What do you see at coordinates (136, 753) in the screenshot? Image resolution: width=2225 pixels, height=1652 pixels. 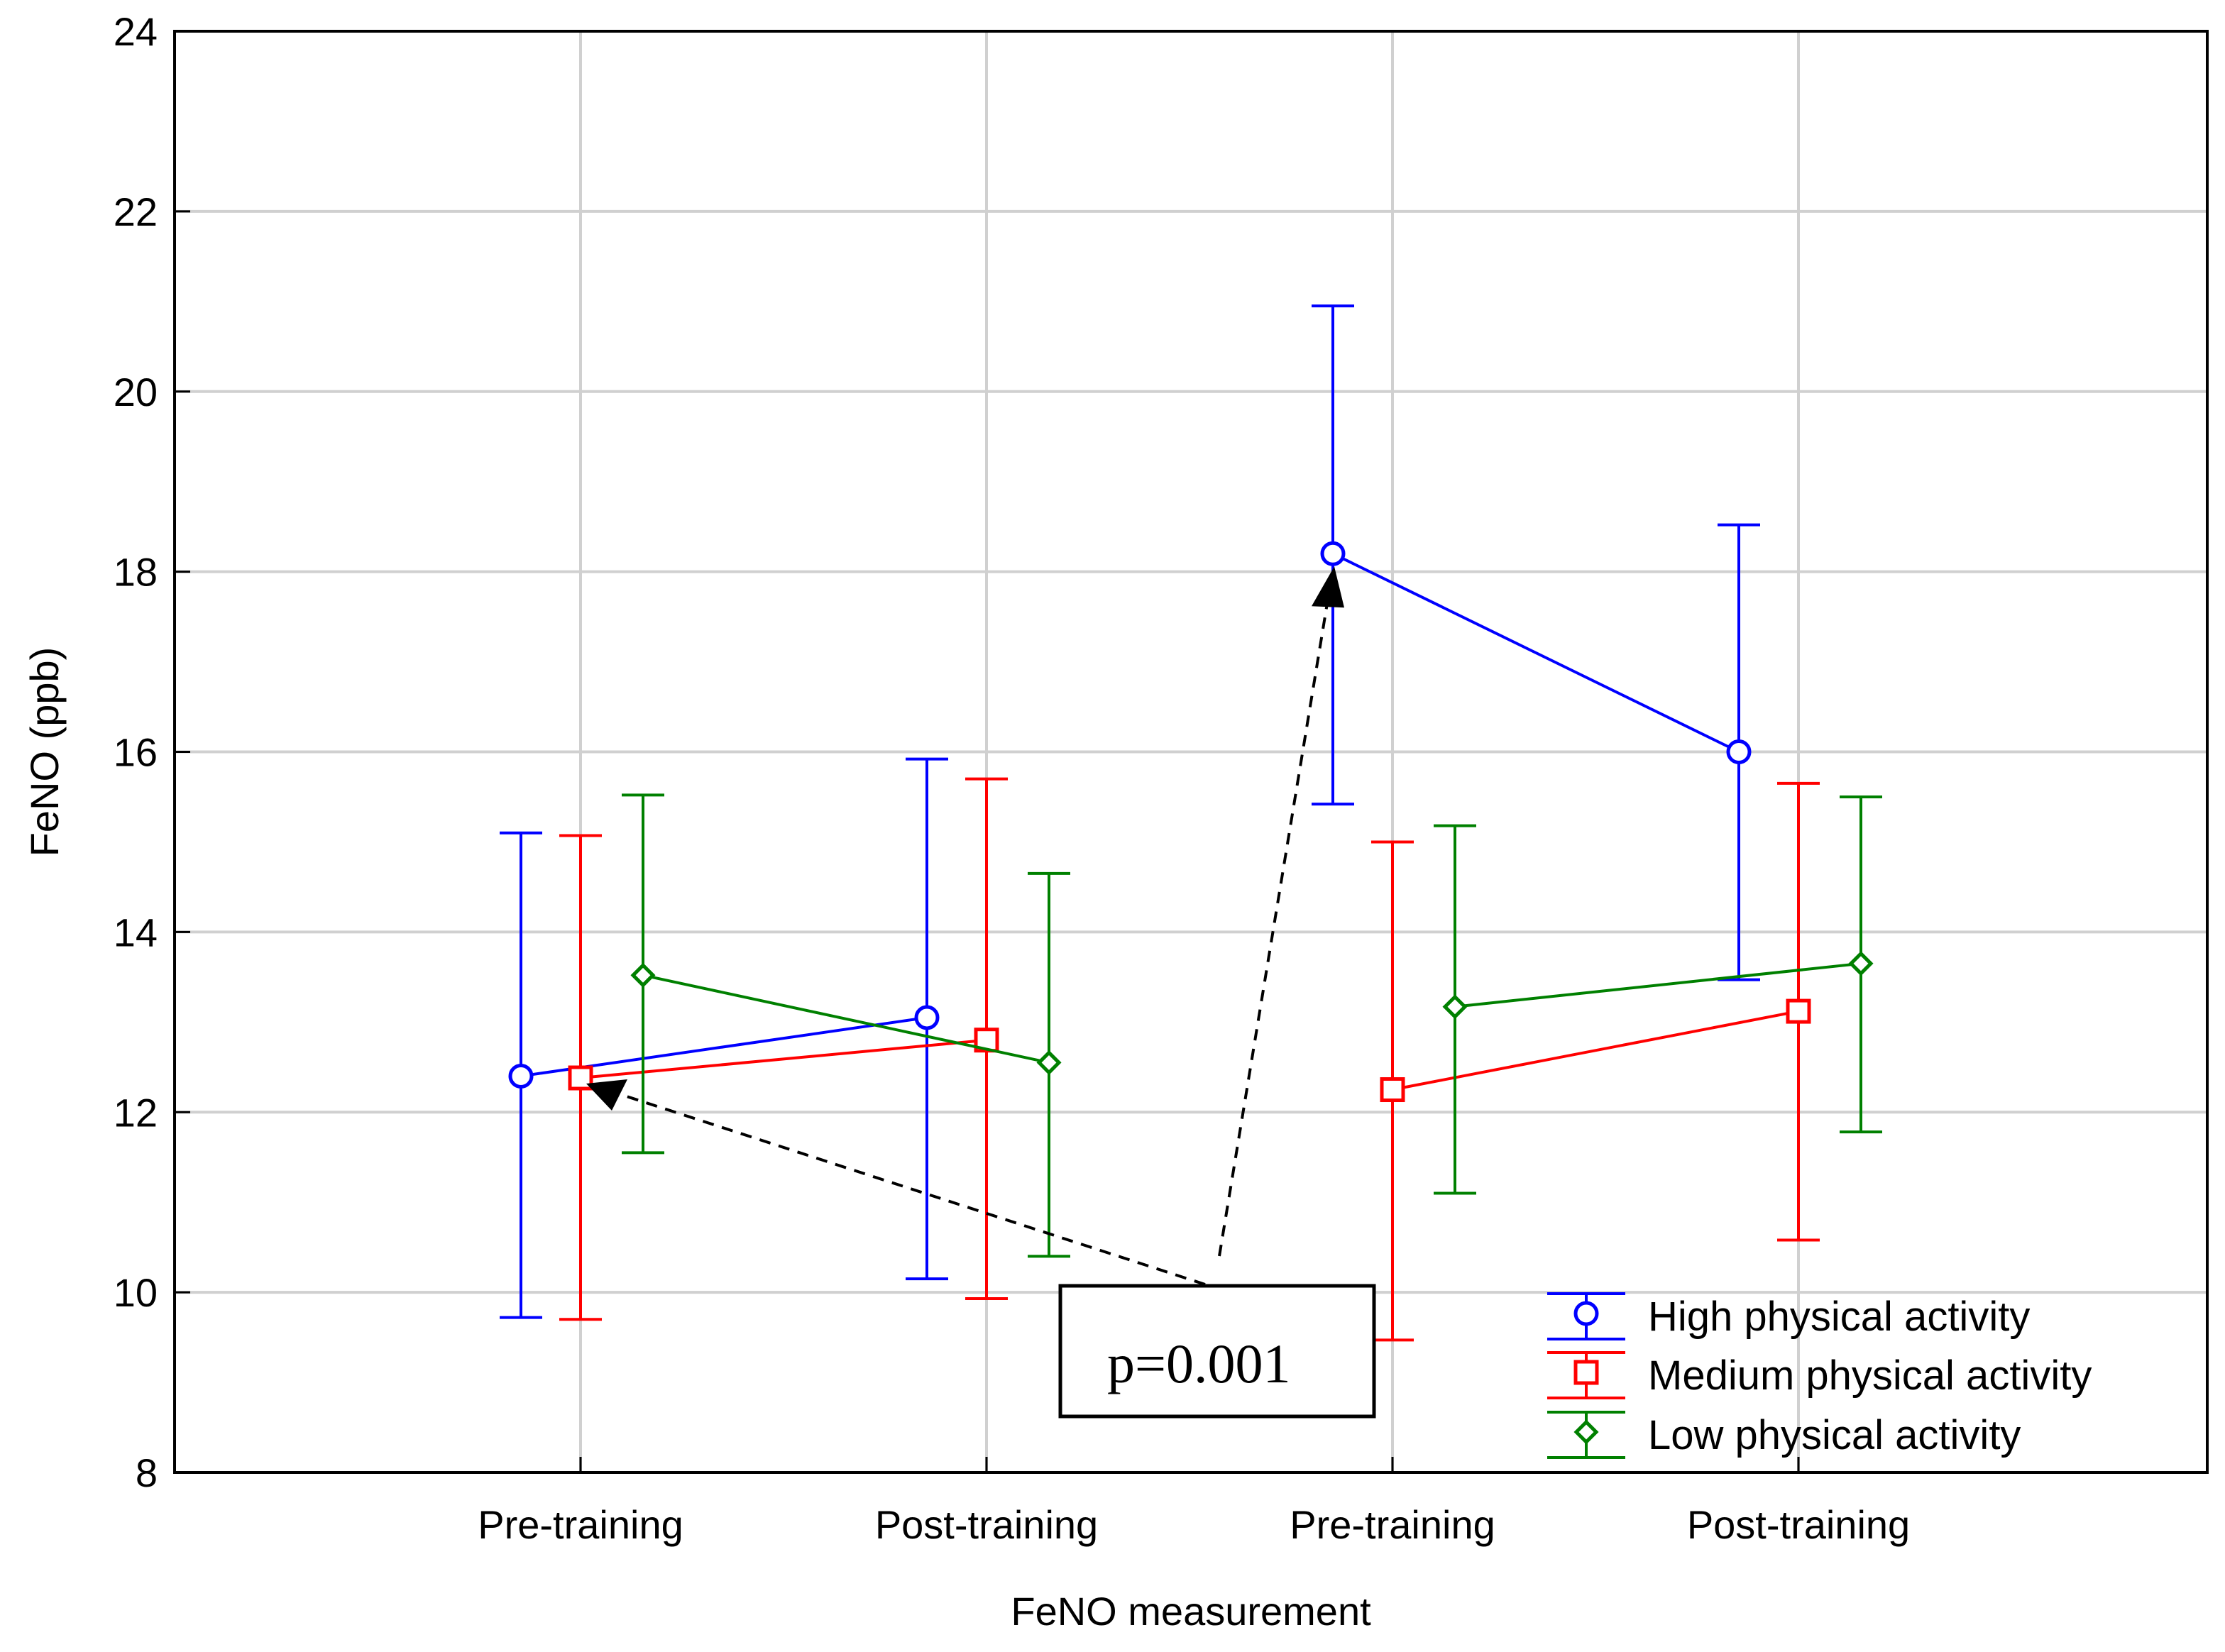 I see `y-tick-label: 16` at bounding box center [136, 753].